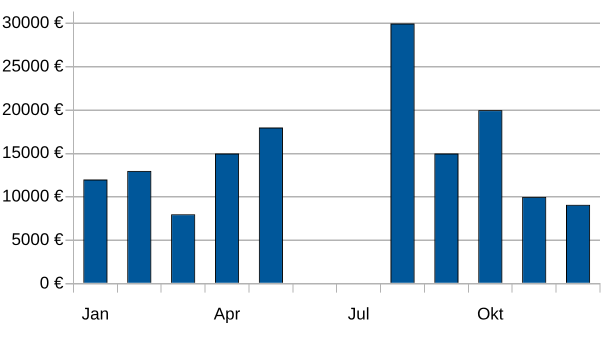 Image resolution: width=606 pixels, height=341 pixels. Describe the element at coordinates (33, 152) in the screenshot. I see `y-tick-label: 15000 €` at that location.